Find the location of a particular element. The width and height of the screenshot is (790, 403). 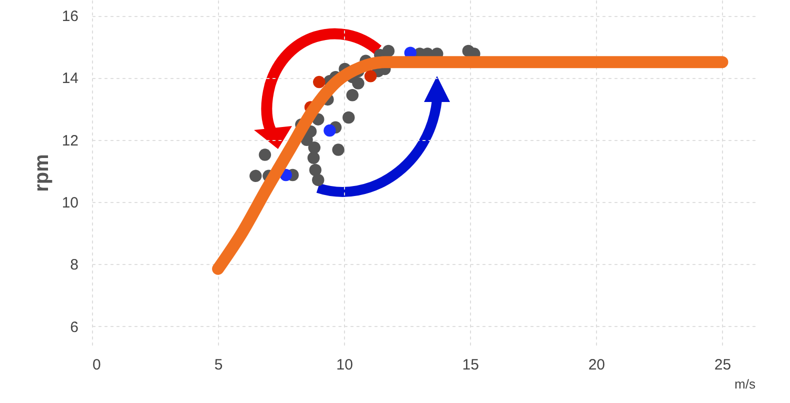

y-axis-title: rpm is located at coordinates (41, 173).